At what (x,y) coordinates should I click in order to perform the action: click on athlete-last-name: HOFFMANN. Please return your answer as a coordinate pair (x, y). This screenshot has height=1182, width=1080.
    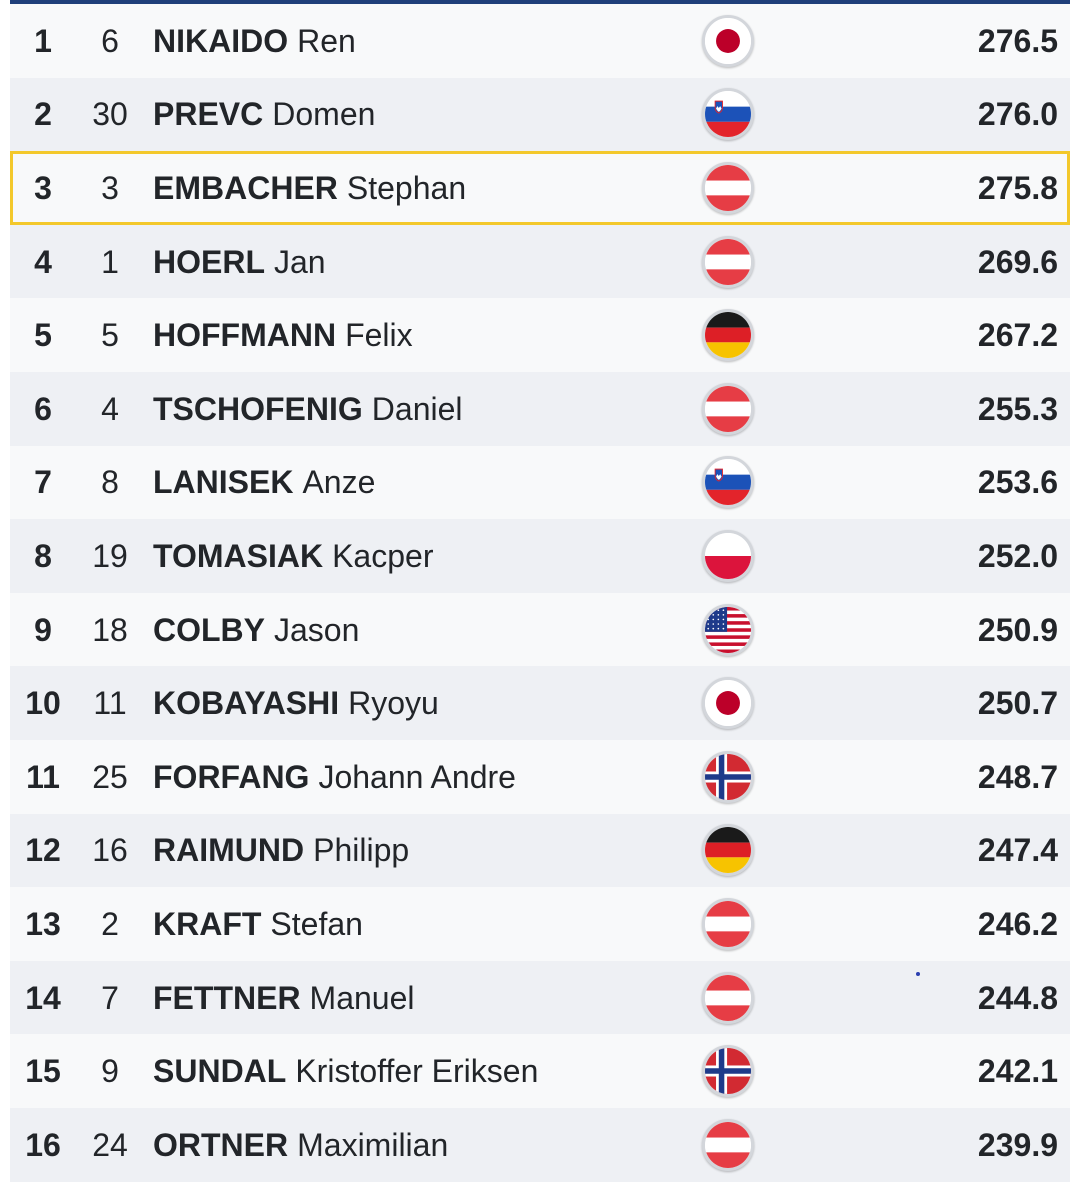
    Looking at the image, I should click on (245, 335).